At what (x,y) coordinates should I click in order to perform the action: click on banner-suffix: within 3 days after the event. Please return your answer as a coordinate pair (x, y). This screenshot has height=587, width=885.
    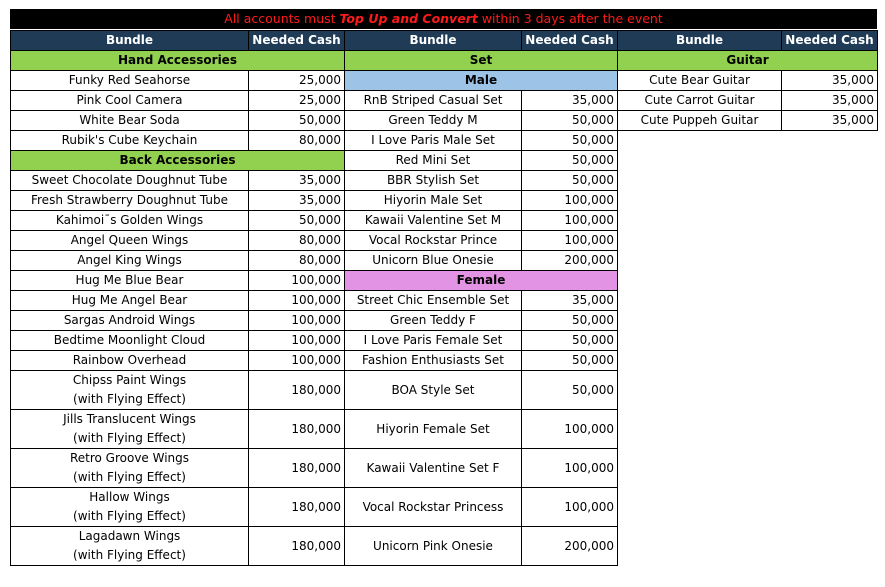
    Looking at the image, I should click on (570, 18).